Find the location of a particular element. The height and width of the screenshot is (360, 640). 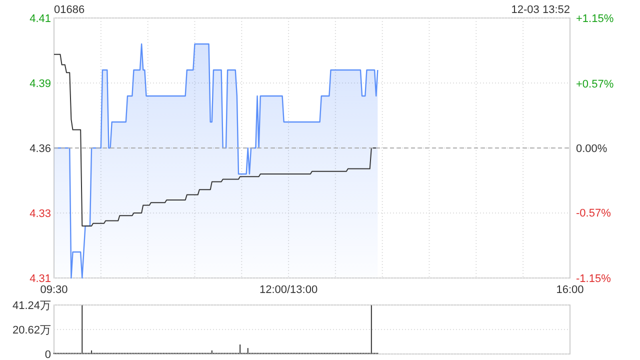

x-tick-label: 09:30 is located at coordinates (54, 290).